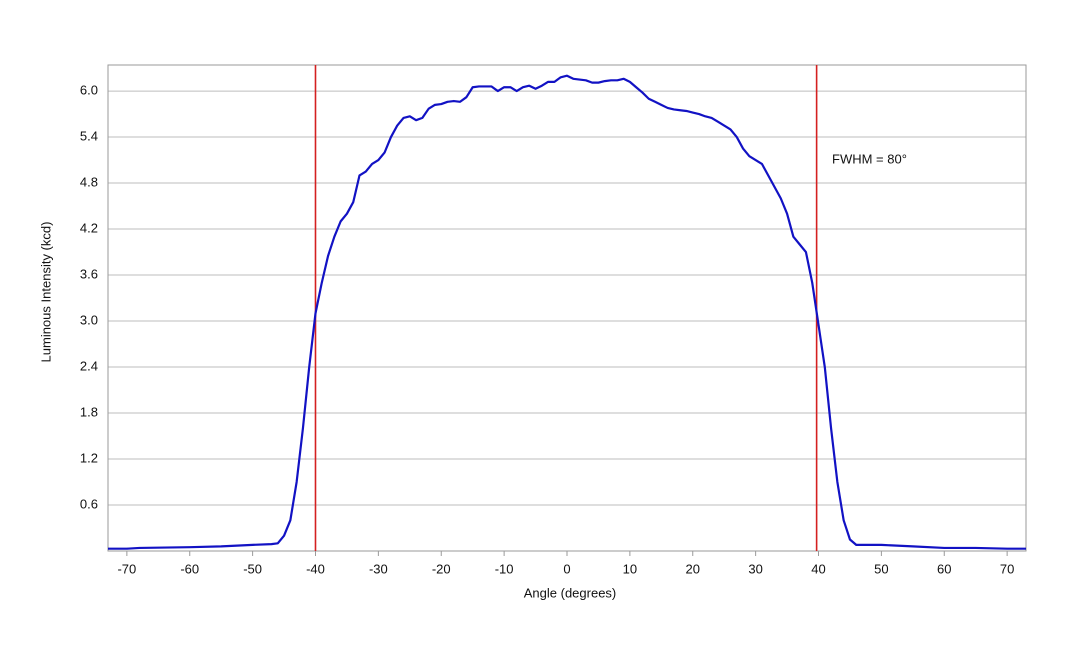 Image resolution: width=1080 pixels, height=653 pixels. I want to click on x-tick-label: 40, so click(818, 568).